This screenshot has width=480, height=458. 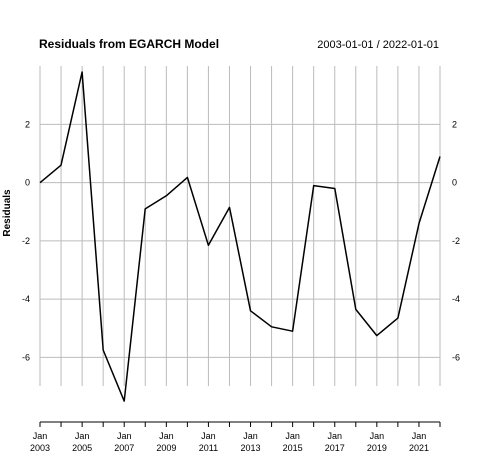 What do you see at coordinates (377, 448) in the screenshot?
I see `x-tick-label-year: 2019` at bounding box center [377, 448].